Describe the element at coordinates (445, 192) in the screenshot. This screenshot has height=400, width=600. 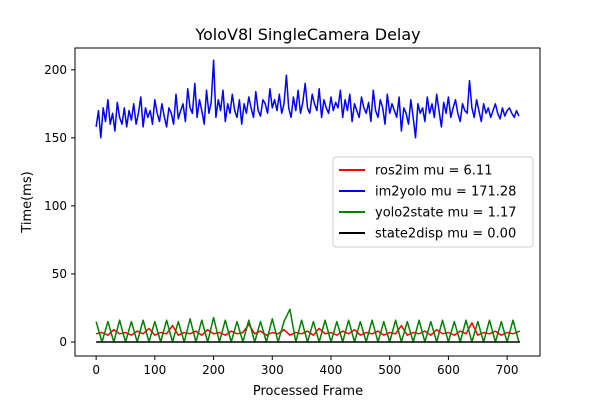
I see `legend-label-2: im2yolo mu = 171.28` at that location.